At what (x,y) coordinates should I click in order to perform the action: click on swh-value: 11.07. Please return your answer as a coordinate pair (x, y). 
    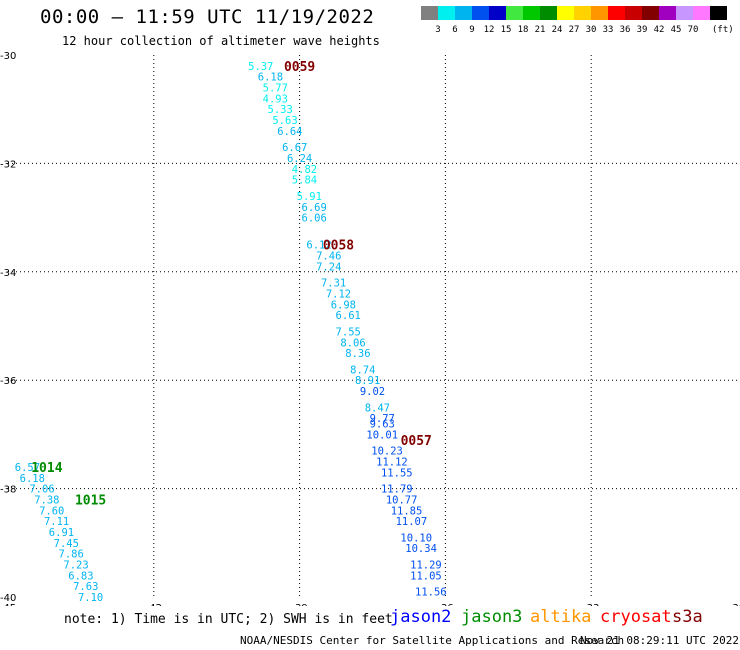
    Looking at the image, I should click on (412, 522).